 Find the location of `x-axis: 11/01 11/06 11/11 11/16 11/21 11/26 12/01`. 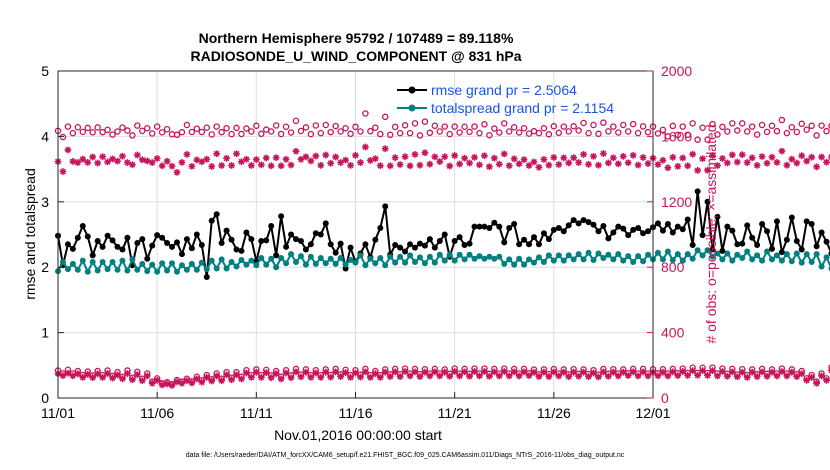

x-axis: 11/01 11/06 11/11 11/16 11/21 11/26 12/01 is located at coordinates (356, 406).